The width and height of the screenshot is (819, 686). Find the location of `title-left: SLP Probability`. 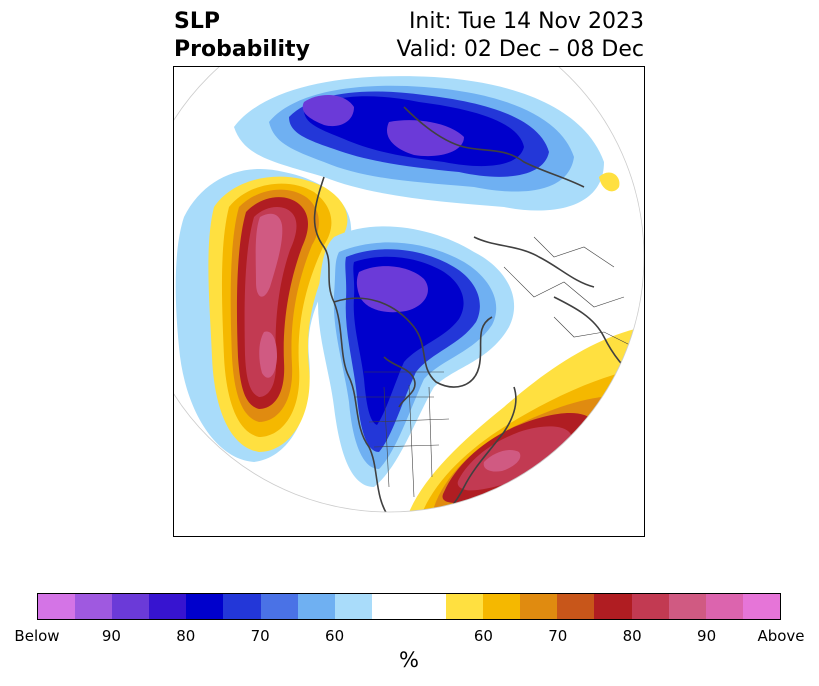

title-left: SLP Probability is located at coordinates (242, 36).